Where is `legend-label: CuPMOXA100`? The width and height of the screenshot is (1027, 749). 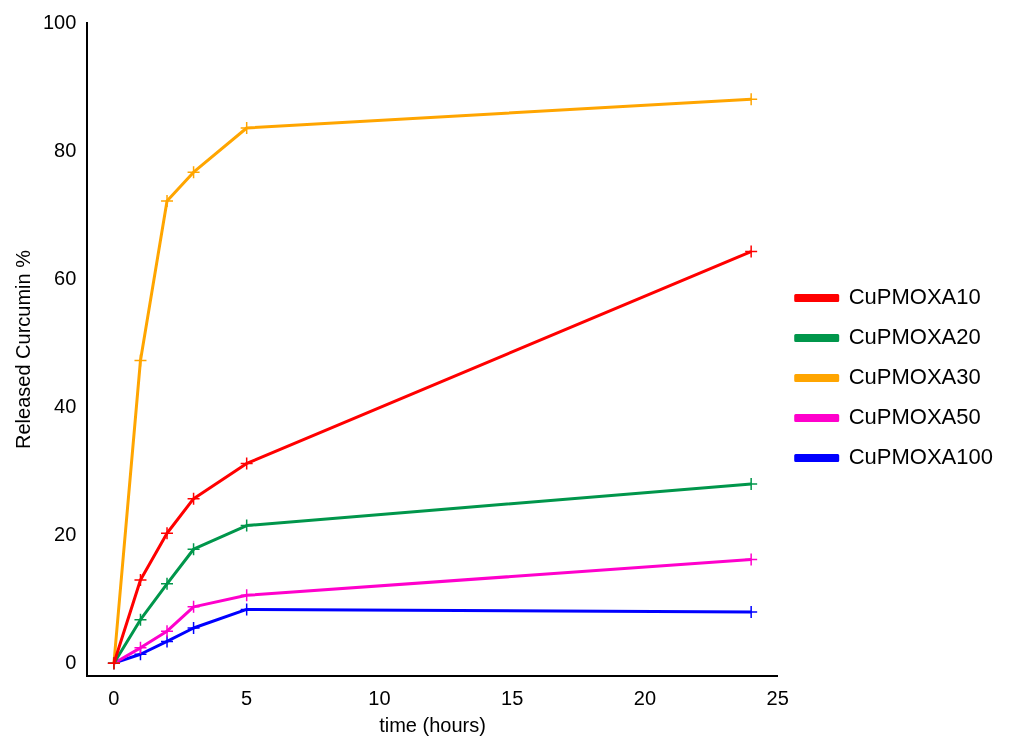
legend-label: CuPMOXA100 is located at coordinates (921, 457).